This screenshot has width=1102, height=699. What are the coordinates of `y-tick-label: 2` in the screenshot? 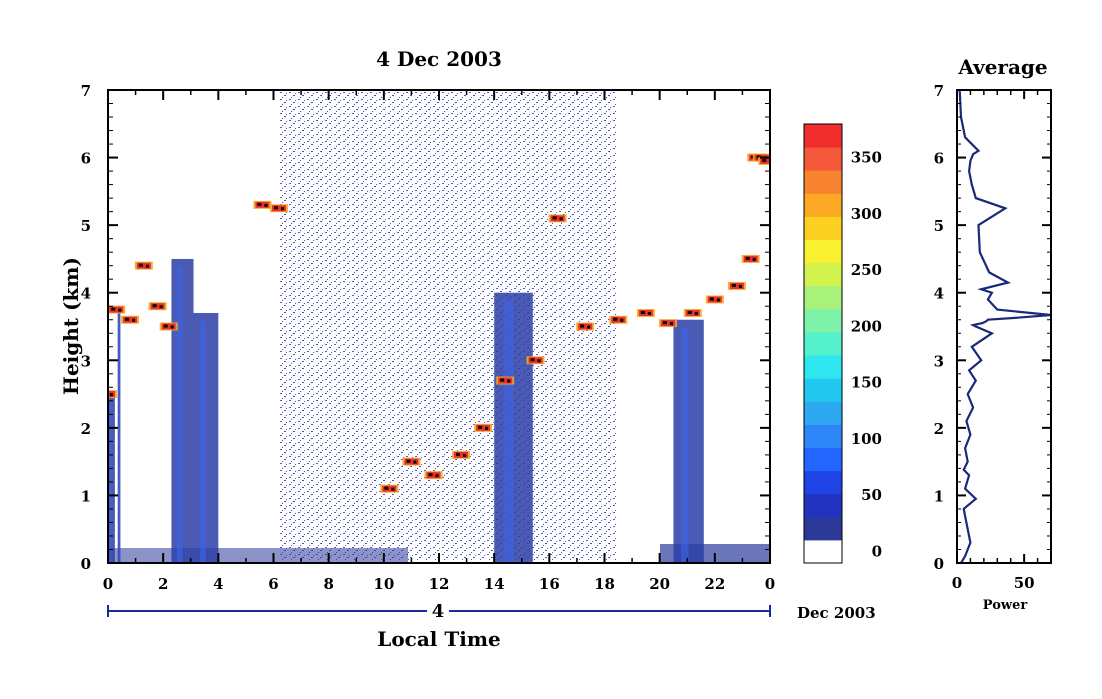 It's located at (86, 429).